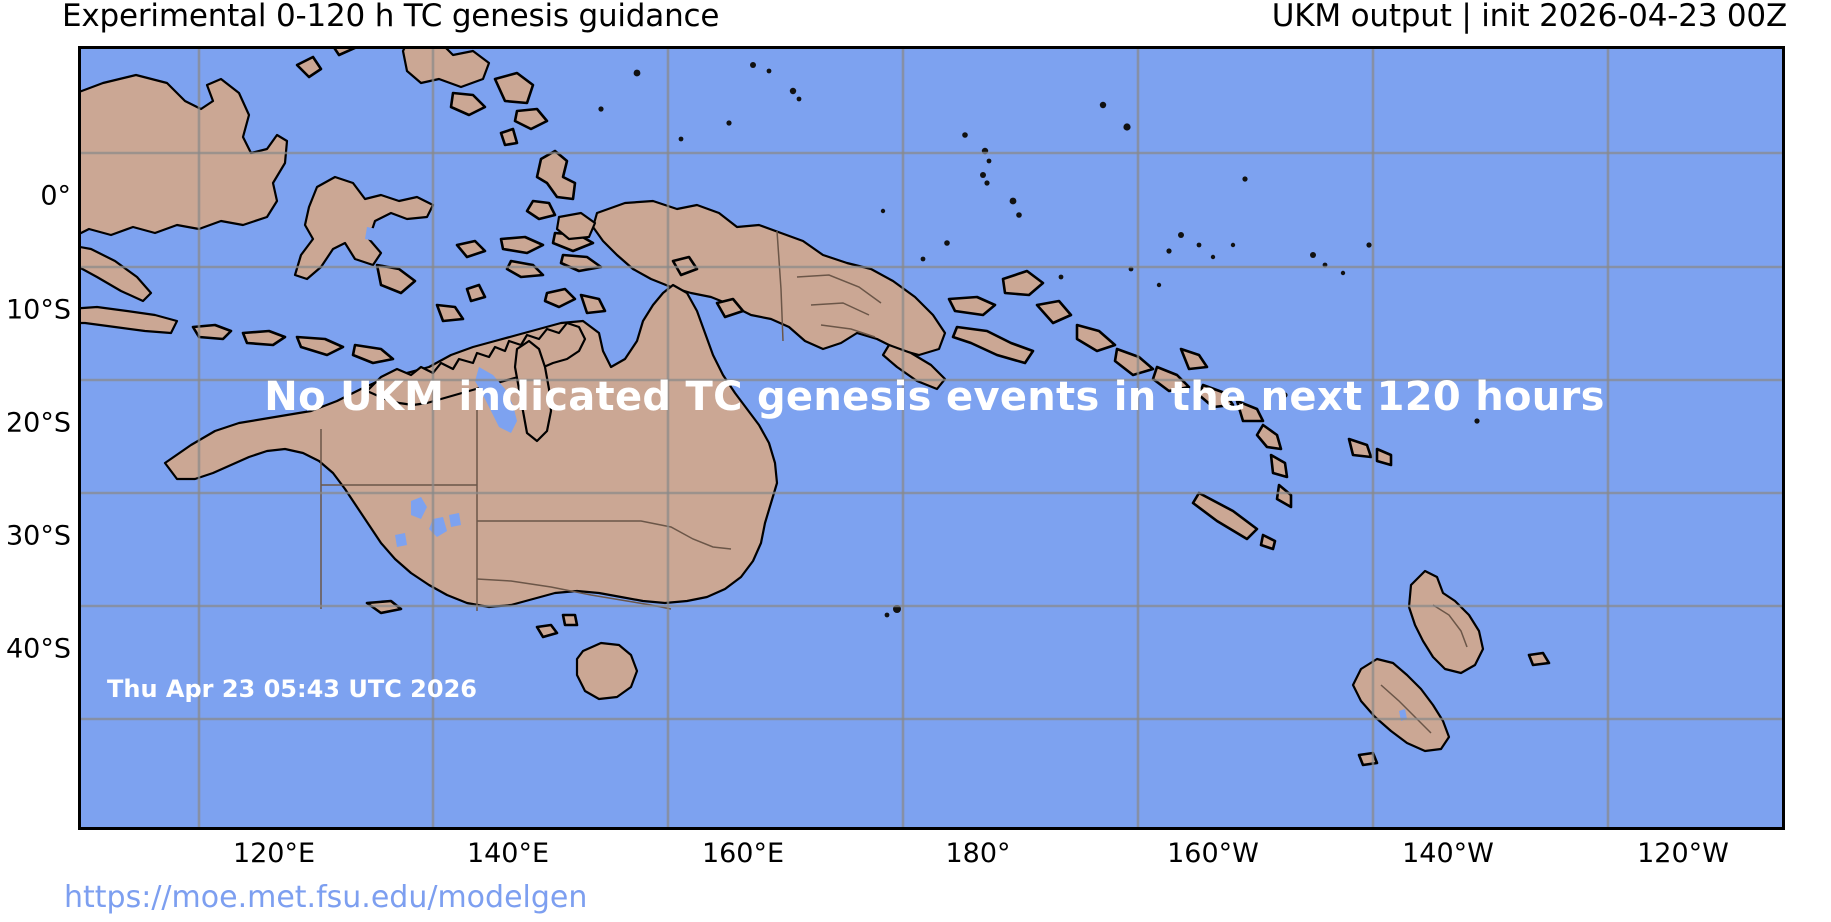 This screenshot has width=1831, height=922. What do you see at coordinates (38, 310) in the screenshot?
I see `lat-tick-10s: 10°S` at bounding box center [38, 310].